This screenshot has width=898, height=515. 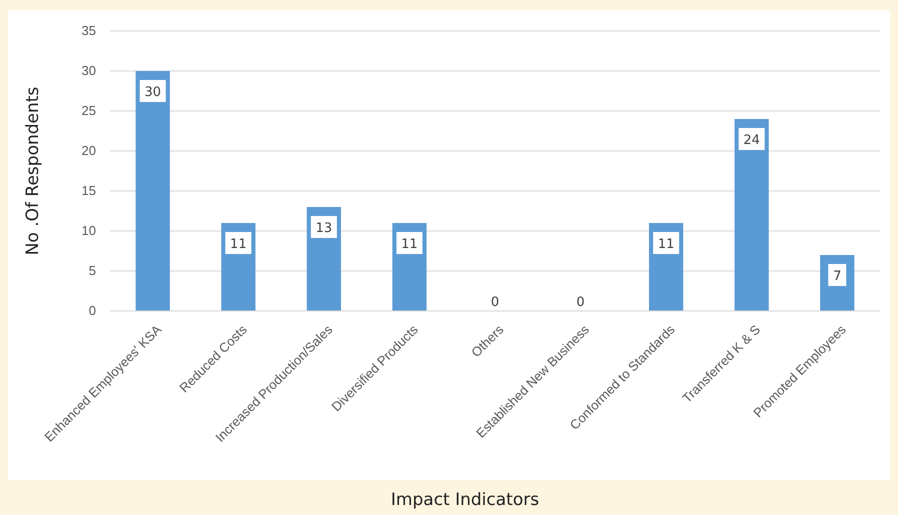 I want to click on y-tick-label: 5, so click(x=92, y=270).